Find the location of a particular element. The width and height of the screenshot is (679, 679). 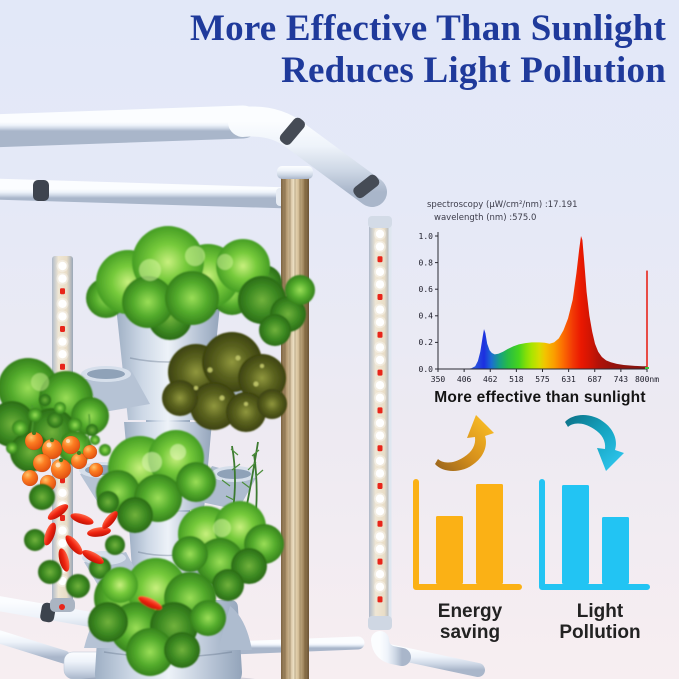

pollution-bars-icon is located at coordinates (594, 534).